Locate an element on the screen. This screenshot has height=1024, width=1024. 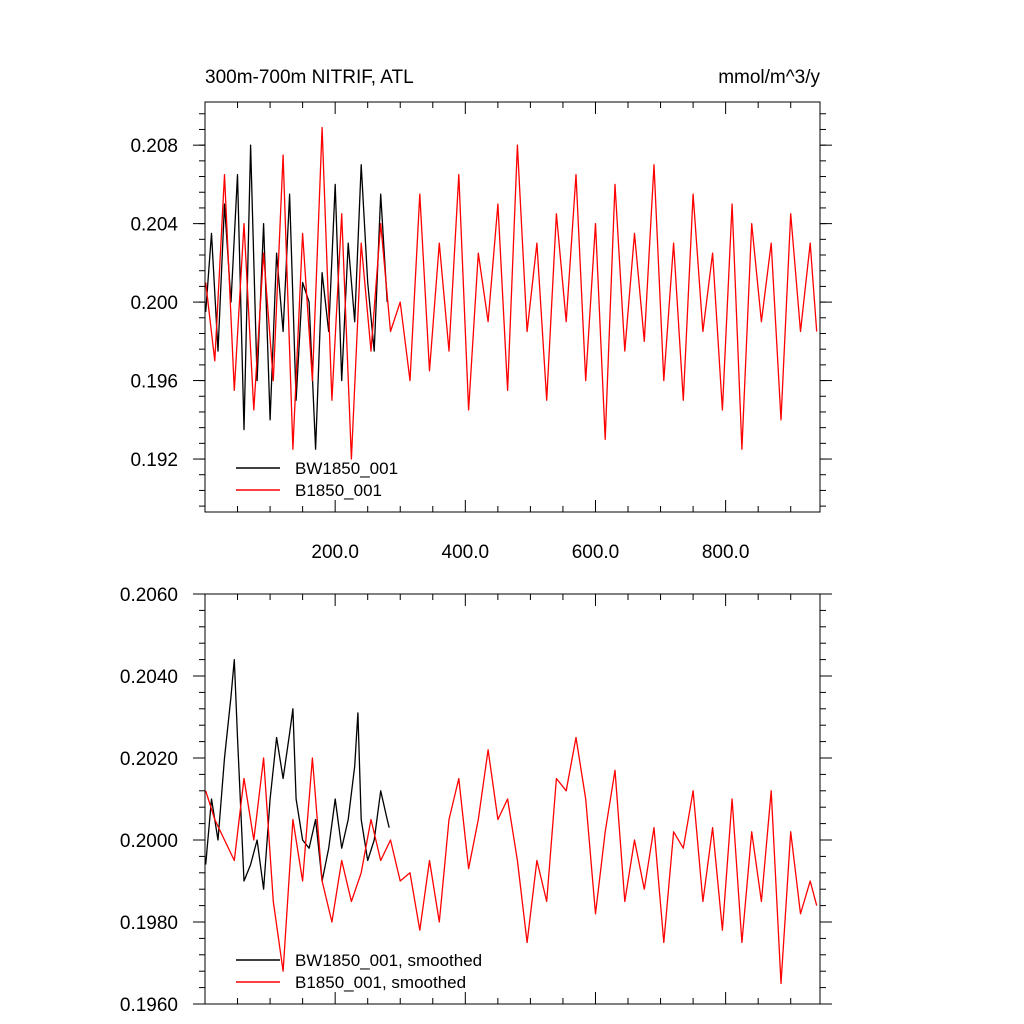
x-tick-label: 800.0 is located at coordinates (726, 552).